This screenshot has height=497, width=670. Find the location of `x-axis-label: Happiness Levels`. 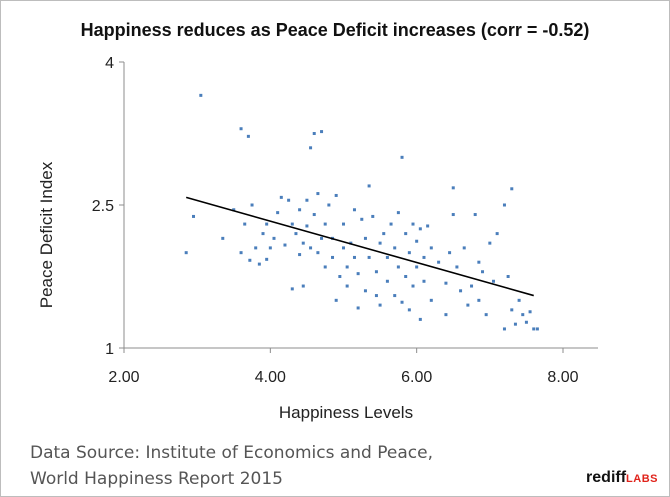

x-axis-label: Happiness Levels is located at coordinates (346, 412).